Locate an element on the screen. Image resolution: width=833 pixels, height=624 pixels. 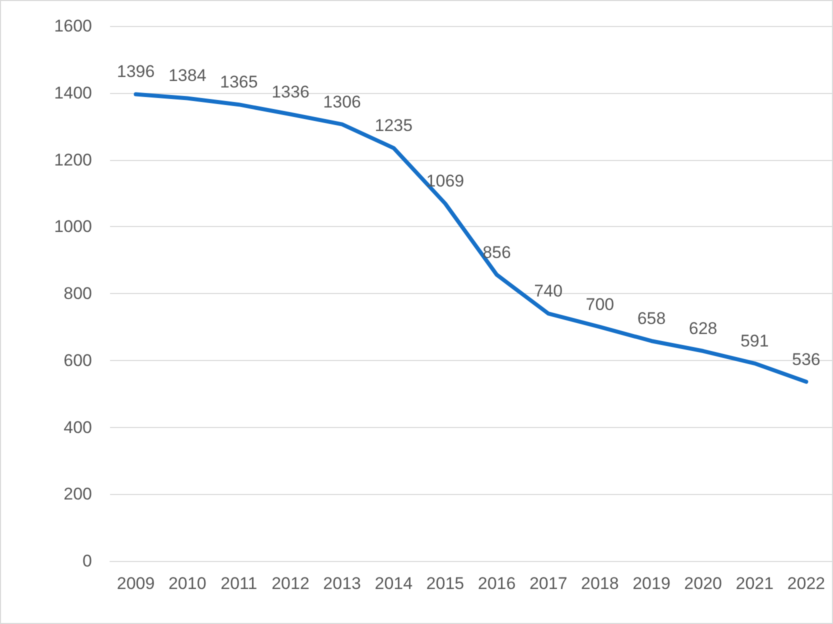
data-label: 591 is located at coordinates (754, 340).